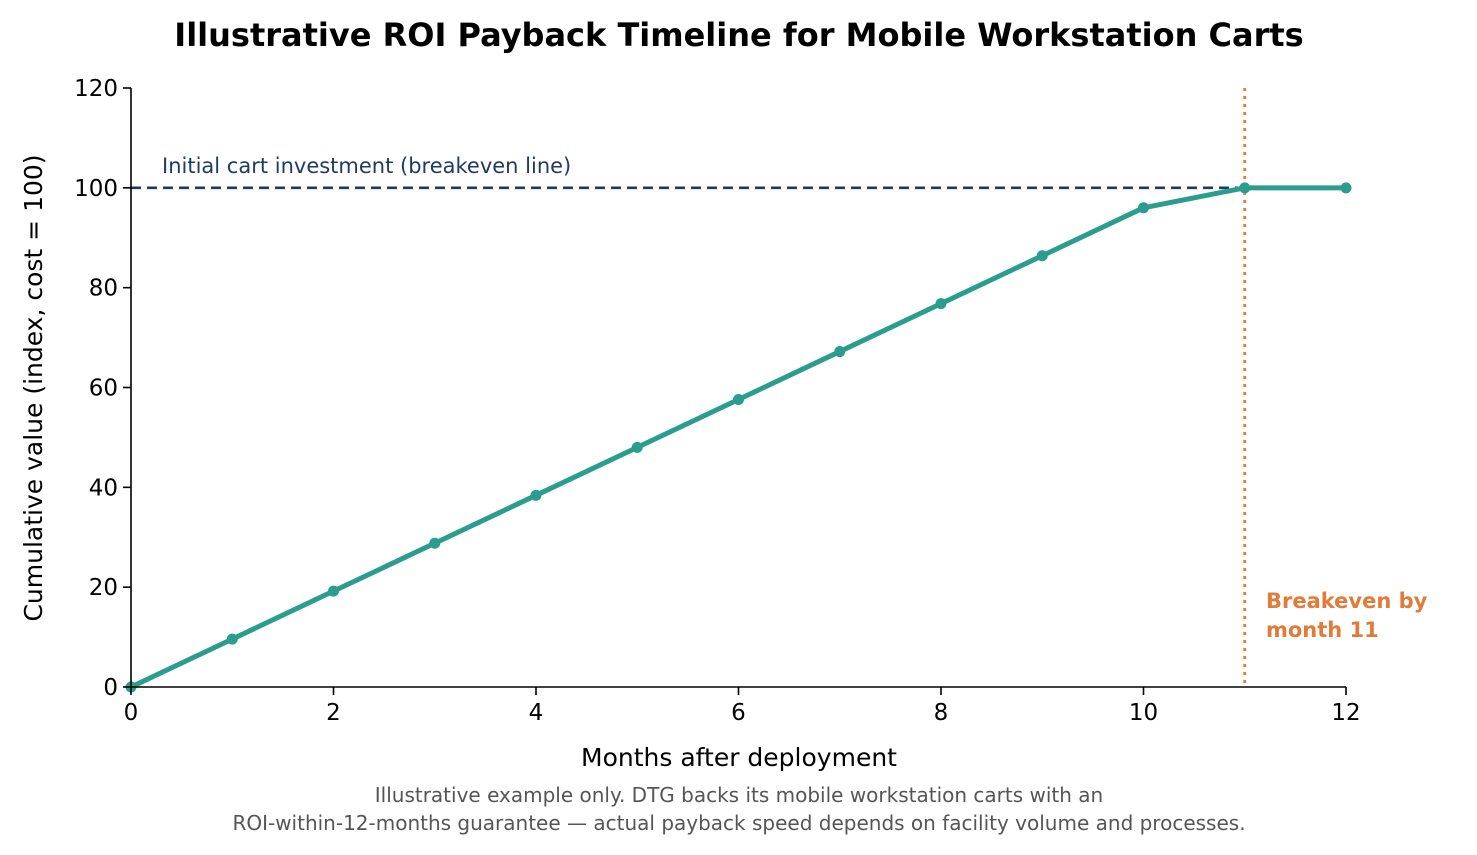  I want to click on y-axis-ticks: 0 20 40 60 80 100 120, so click(102, 388).